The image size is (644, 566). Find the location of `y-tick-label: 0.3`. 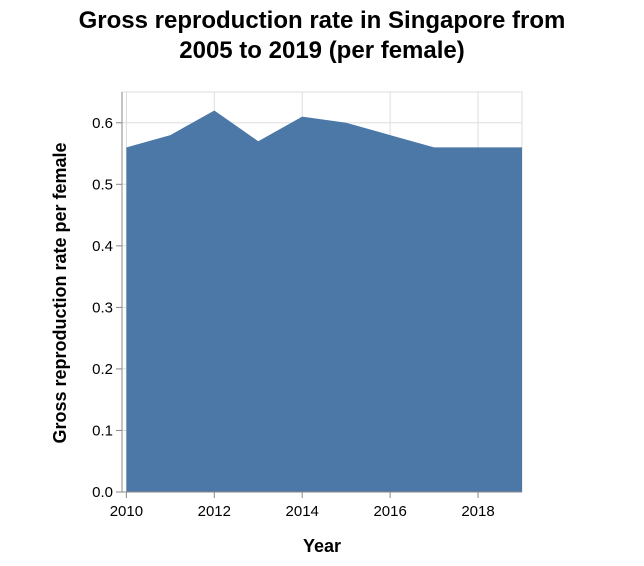

y-tick-label: 0.3 is located at coordinates (102, 307).